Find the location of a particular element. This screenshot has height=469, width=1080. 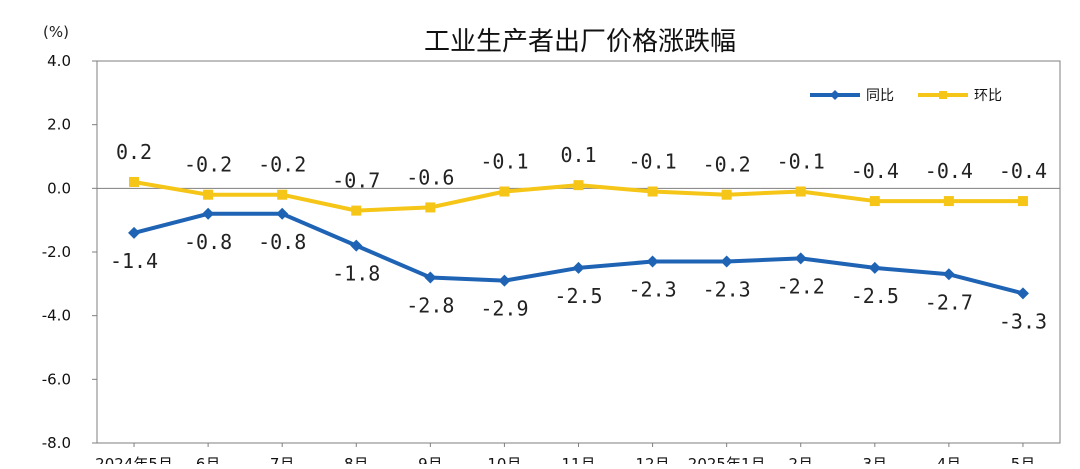

x-tick-label: 9月 is located at coordinates (430, 459).